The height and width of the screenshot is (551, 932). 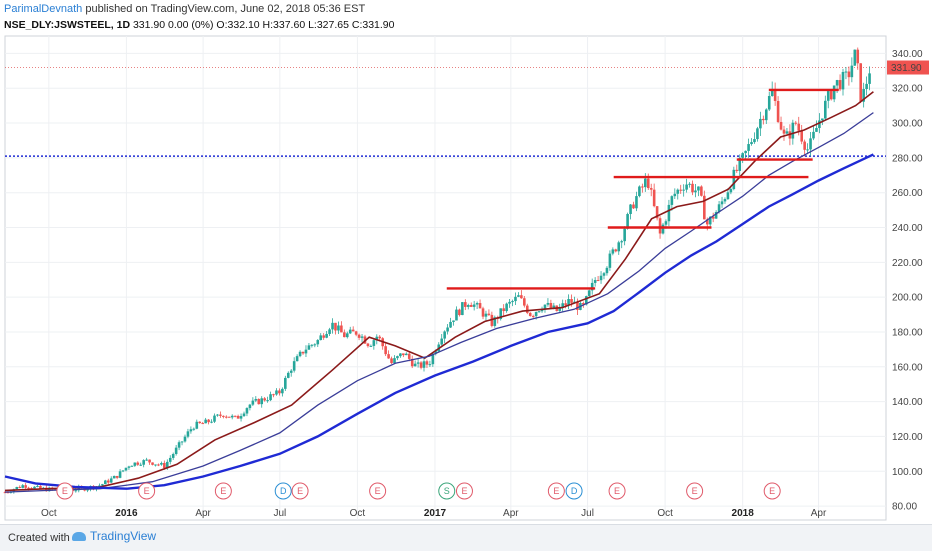 I want to click on last-price-badge-bg, so click(x=908, y=67).